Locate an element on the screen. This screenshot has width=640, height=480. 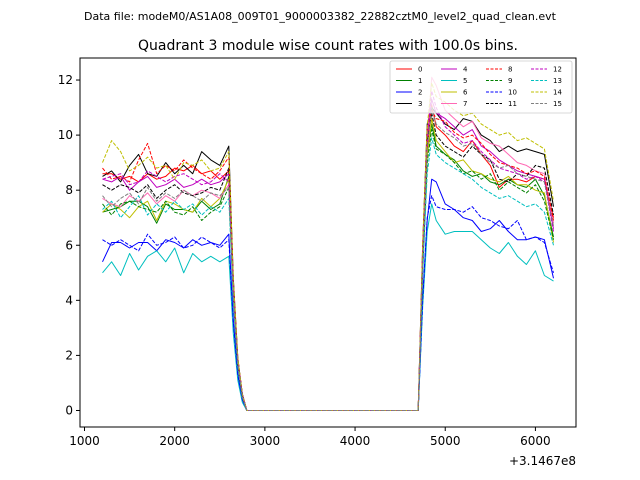
legend-label-13: 13 is located at coordinates (557, 81).